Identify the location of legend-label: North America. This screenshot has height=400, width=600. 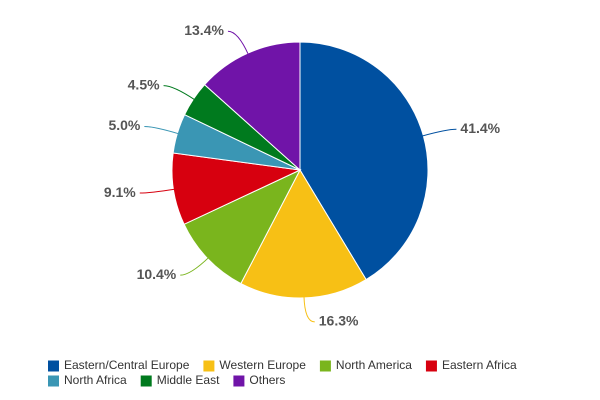
(374, 365).